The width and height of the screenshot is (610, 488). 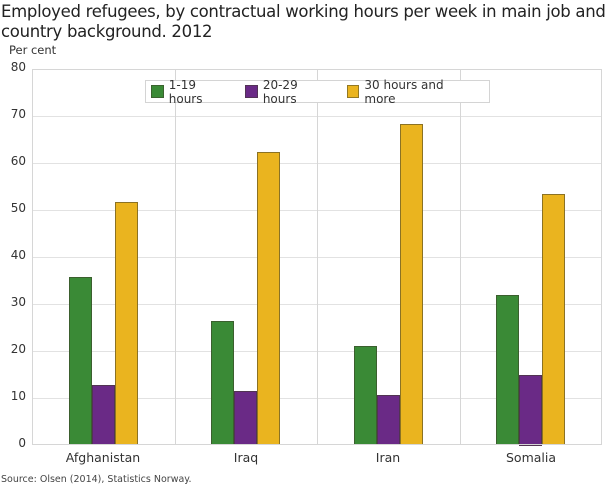 What do you see at coordinates (18, 208) in the screenshot?
I see `y-tick-label: 50` at bounding box center [18, 208].